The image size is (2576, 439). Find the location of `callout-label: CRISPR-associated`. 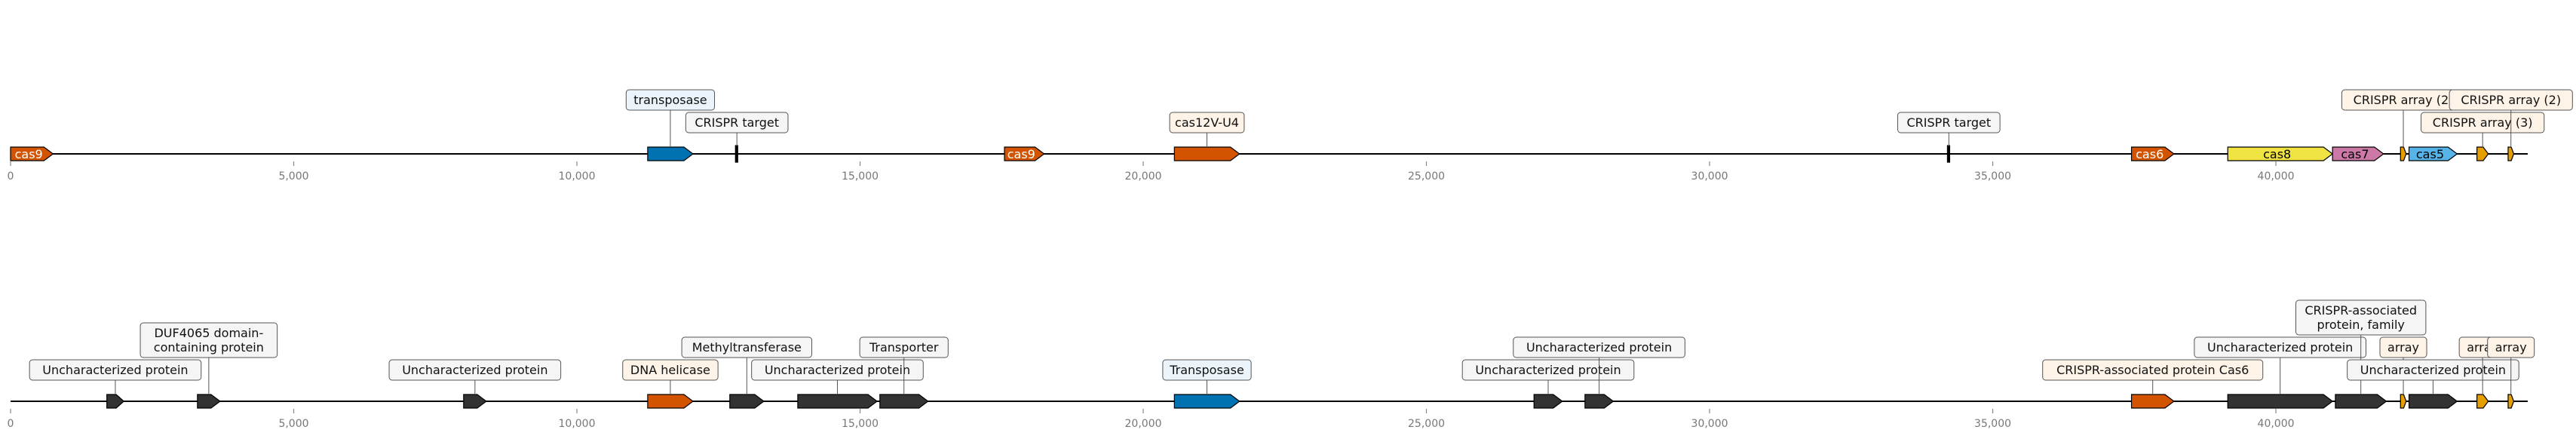

callout-label: CRISPR-associated is located at coordinates (2361, 310).